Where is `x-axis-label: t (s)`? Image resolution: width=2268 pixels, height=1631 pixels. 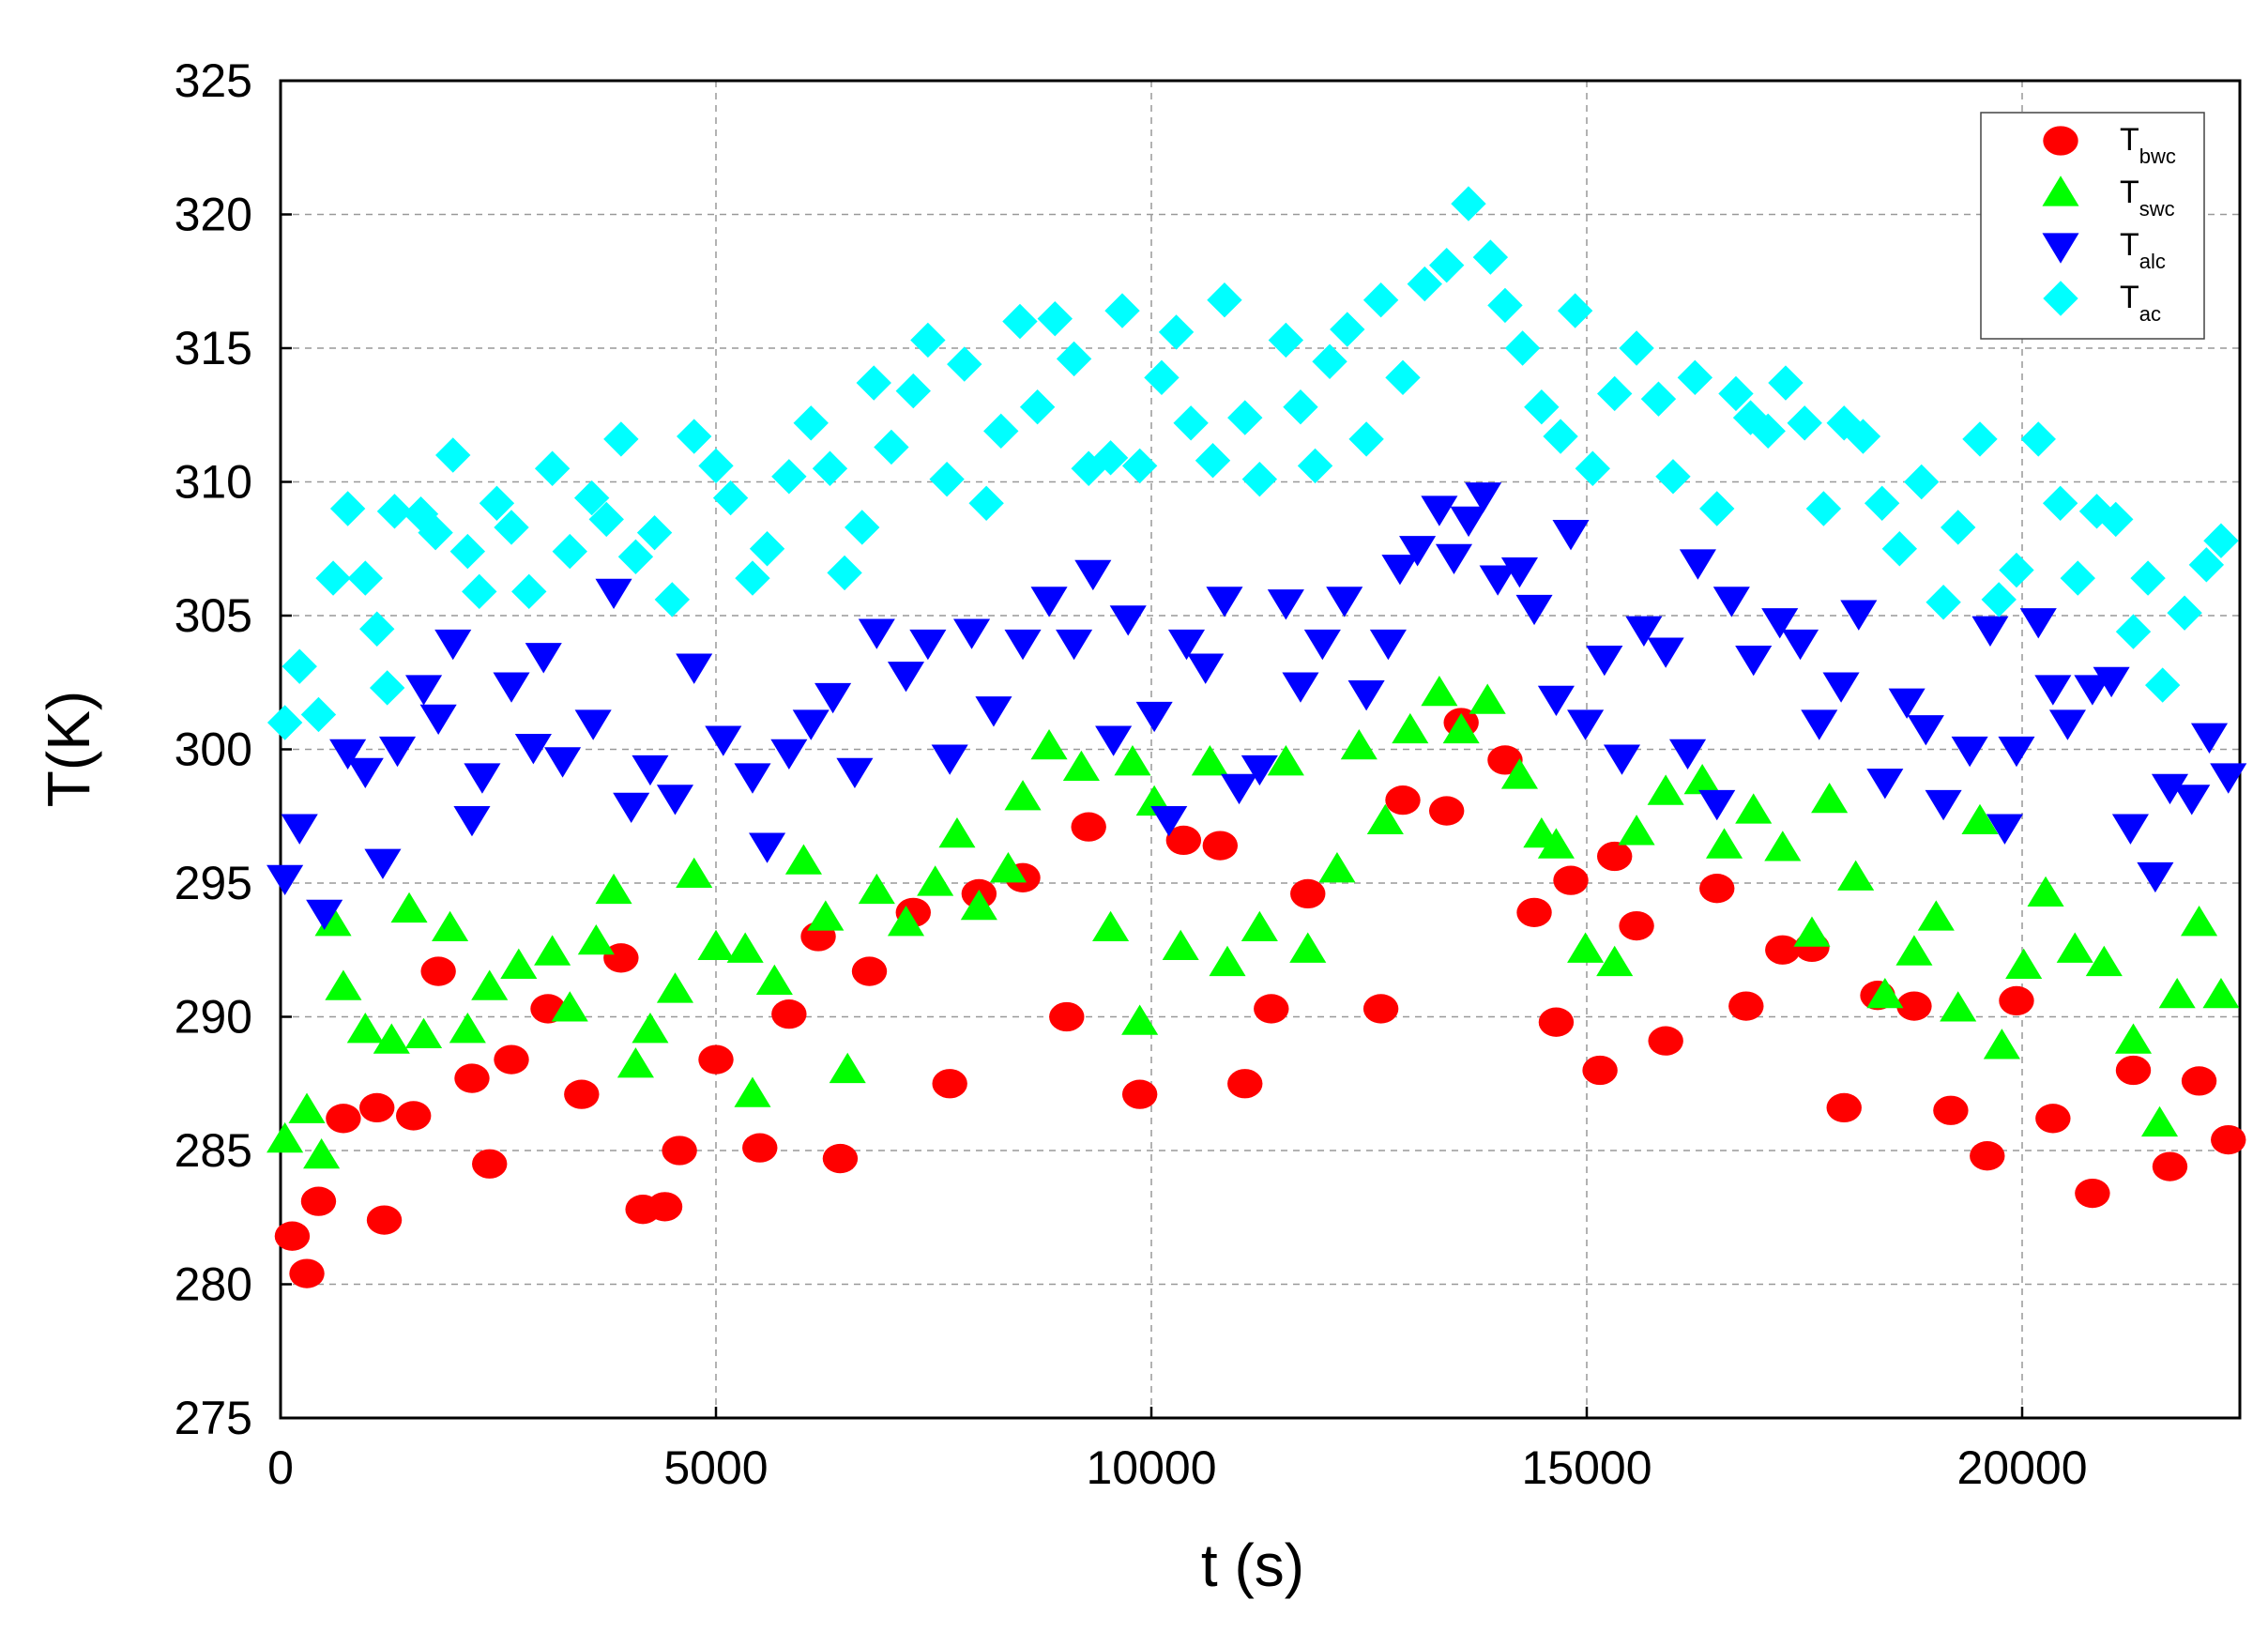 x-axis-label: t (s) is located at coordinates (1252, 1565).